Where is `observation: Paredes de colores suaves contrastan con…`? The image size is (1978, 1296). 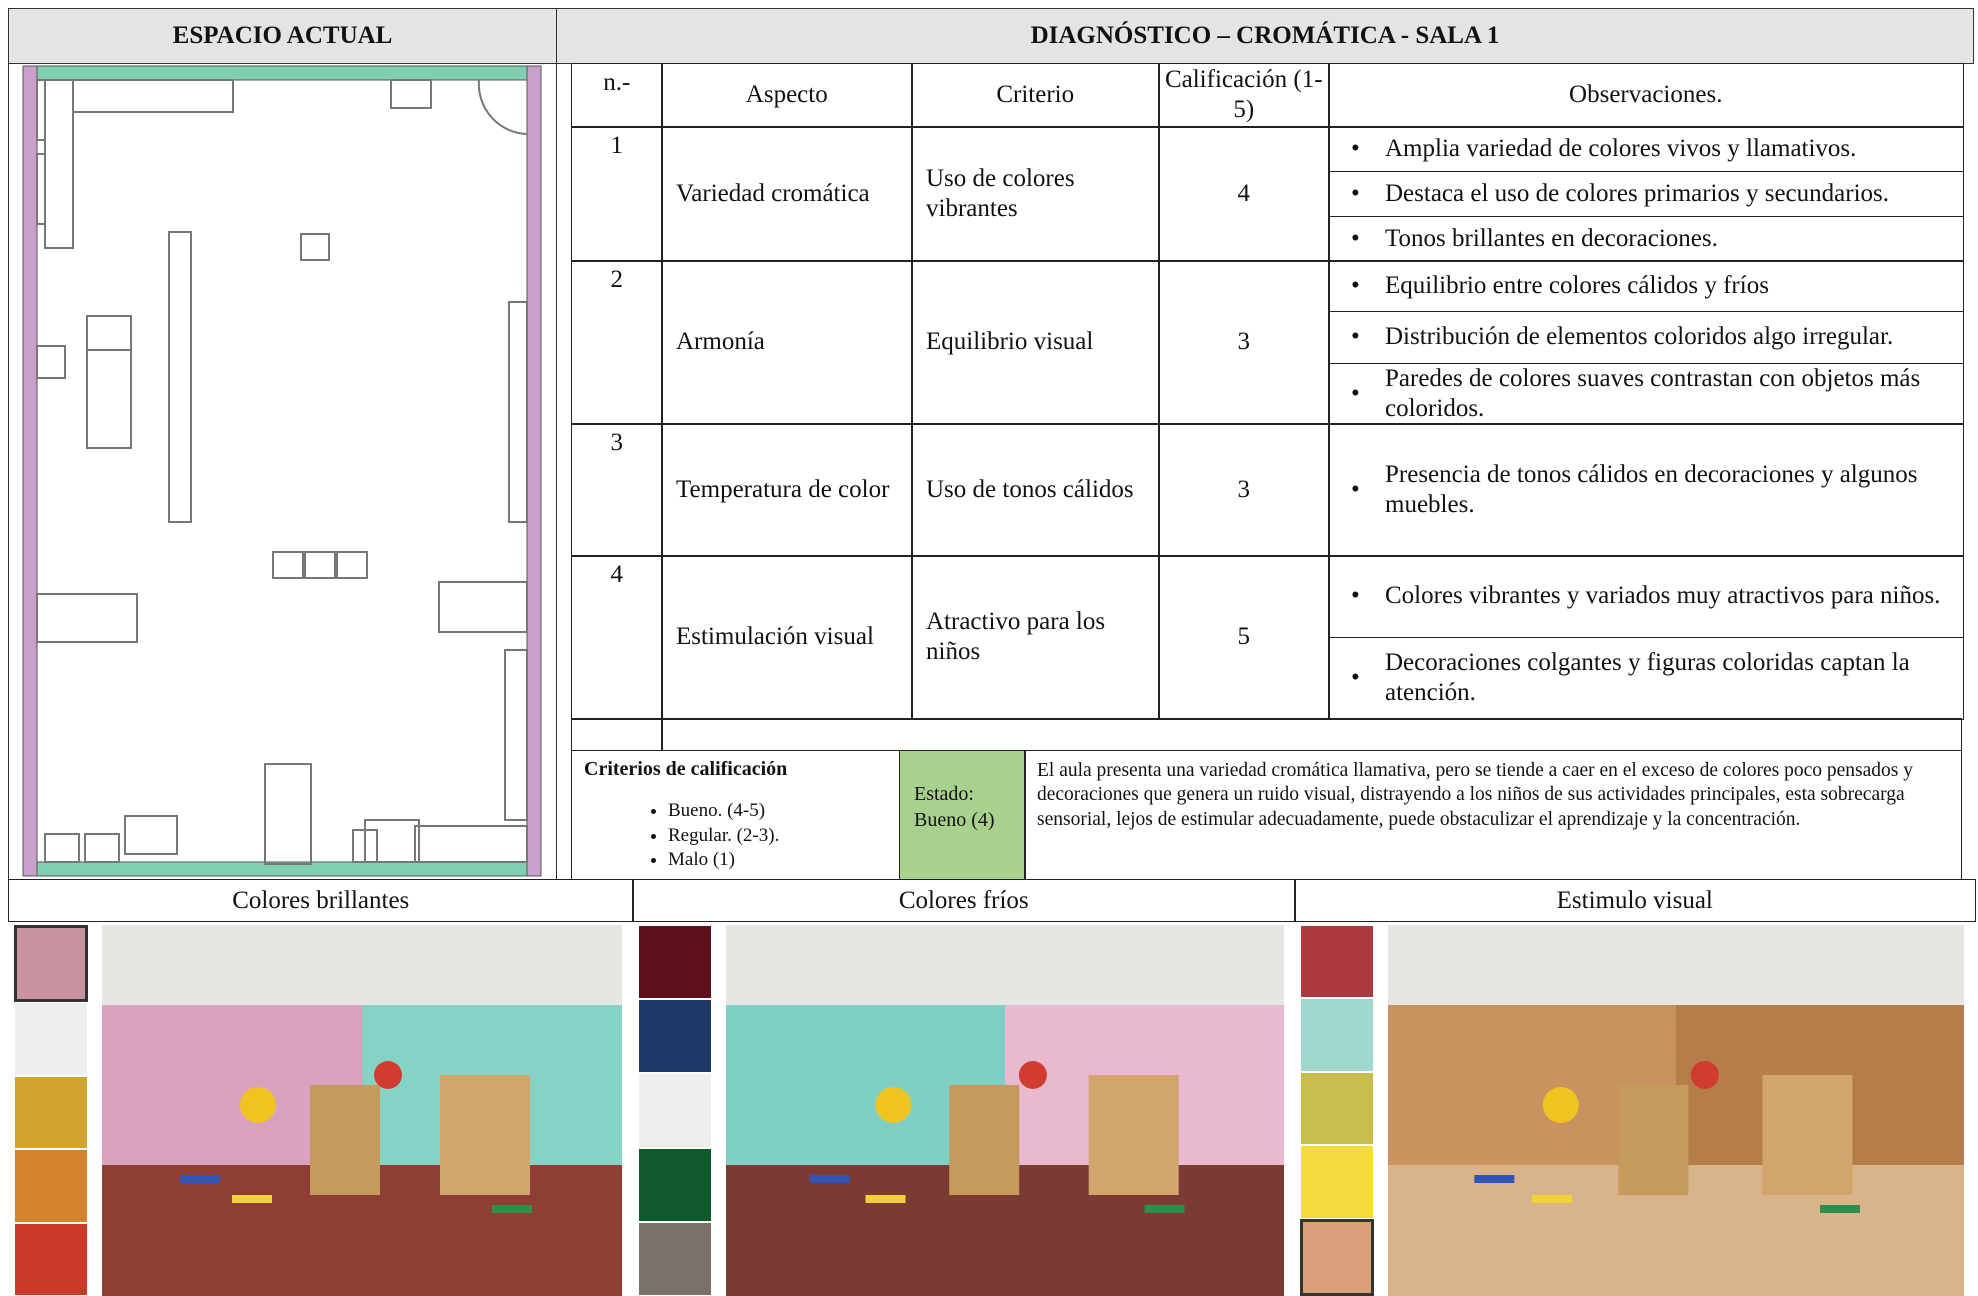
observation: Paredes de colores suaves contrastan con… is located at coordinates (1646, 393).